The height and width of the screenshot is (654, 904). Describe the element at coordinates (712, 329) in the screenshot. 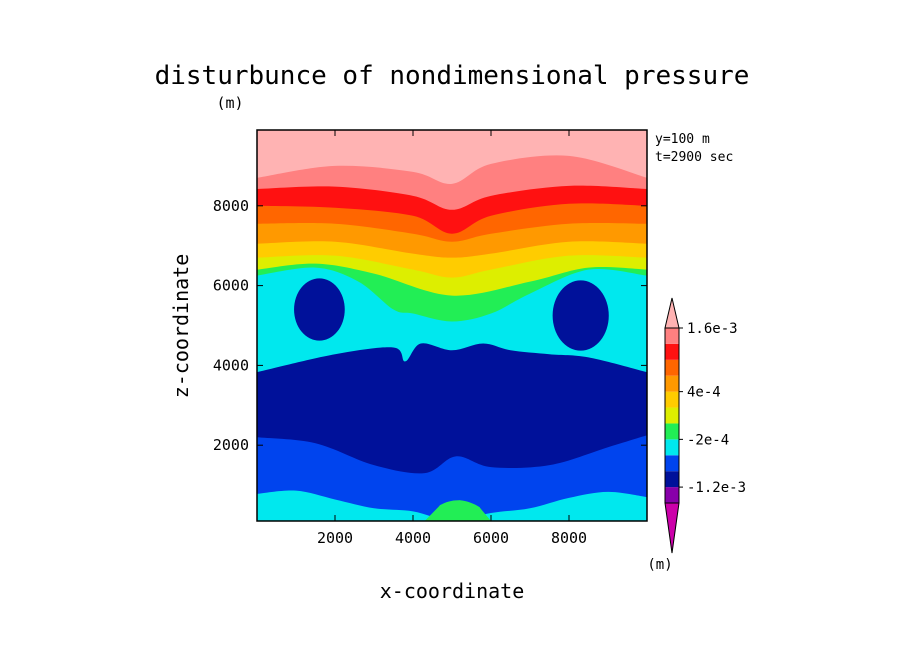

I see `colorbar-tick-label: 1.6e-3` at that location.